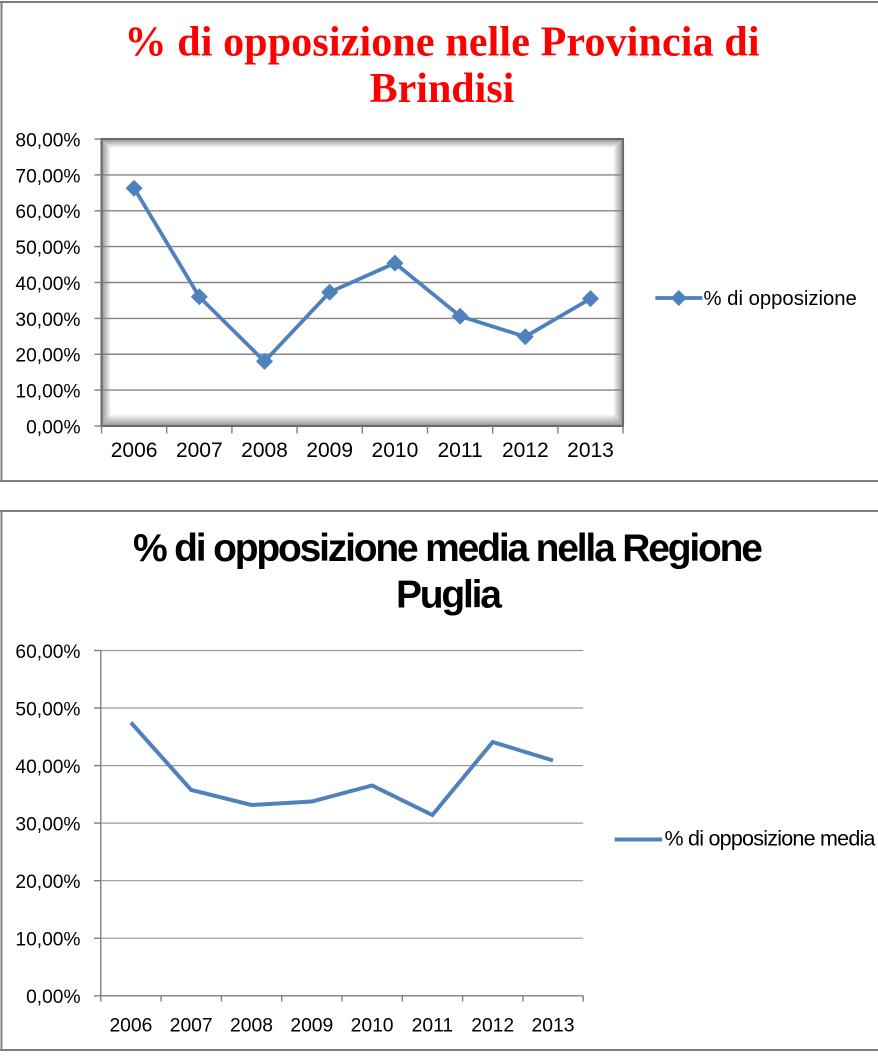 The width and height of the screenshot is (878, 1063). I want to click on svg-text: 70,00%, so click(47, 176).